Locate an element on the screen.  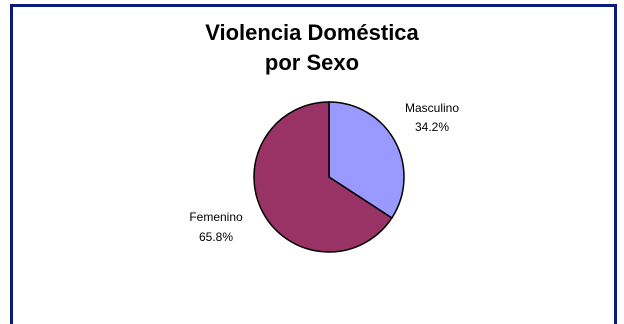
pie-slices is located at coordinates (329, 177).